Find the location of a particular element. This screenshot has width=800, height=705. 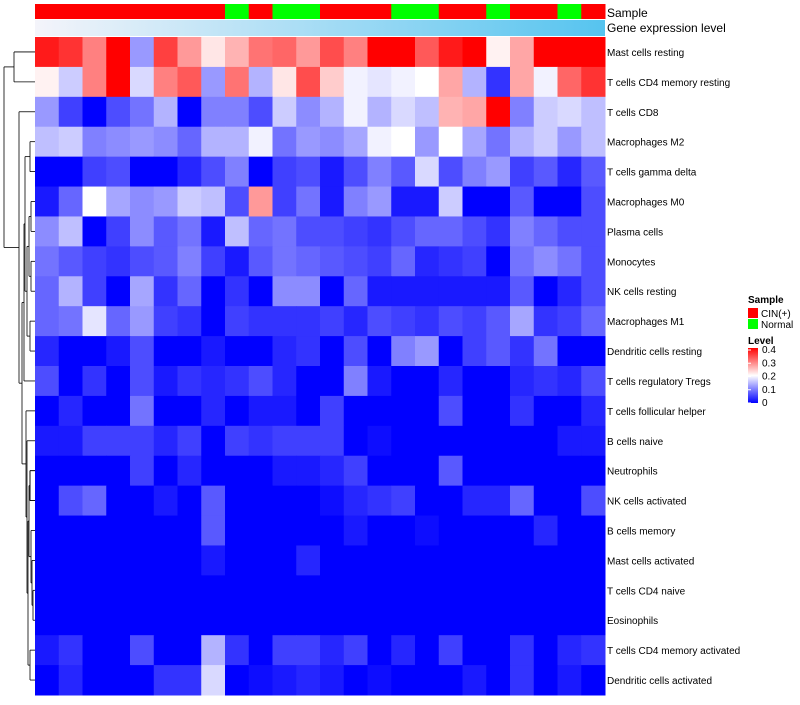

row-label: Eosinophils is located at coordinates (632, 621).